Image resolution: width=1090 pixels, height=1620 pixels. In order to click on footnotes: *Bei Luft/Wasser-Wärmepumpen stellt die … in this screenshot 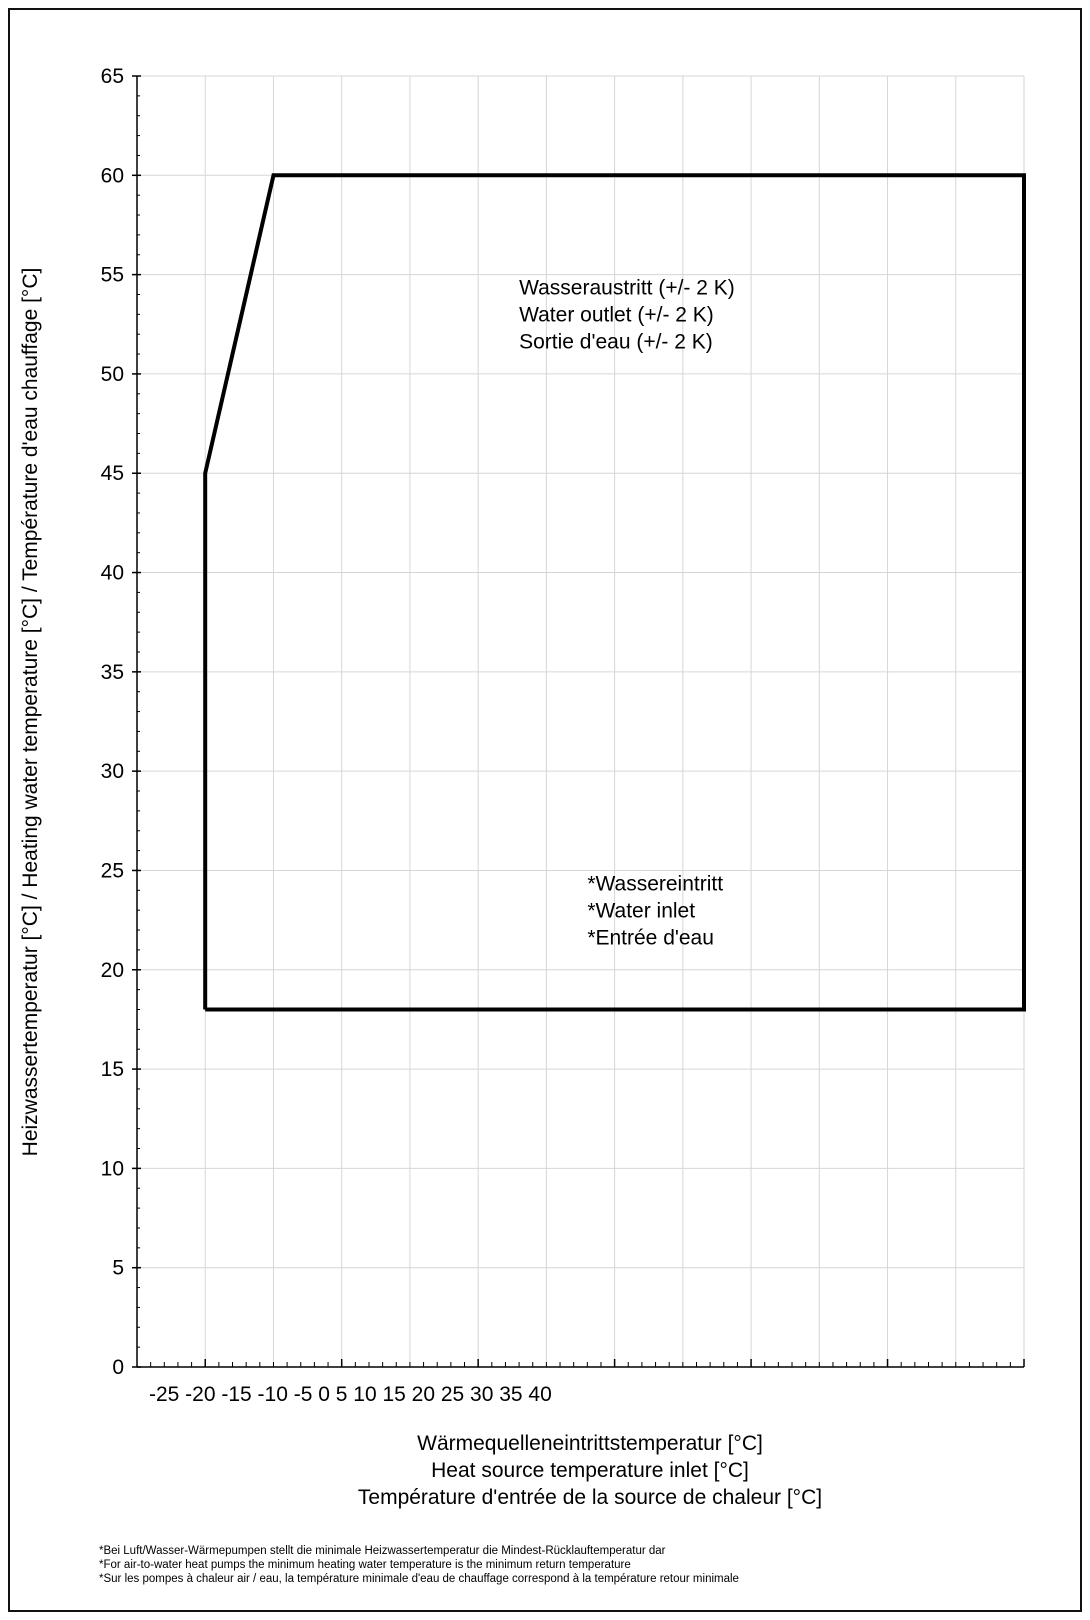, I will do `click(419, 1565)`.